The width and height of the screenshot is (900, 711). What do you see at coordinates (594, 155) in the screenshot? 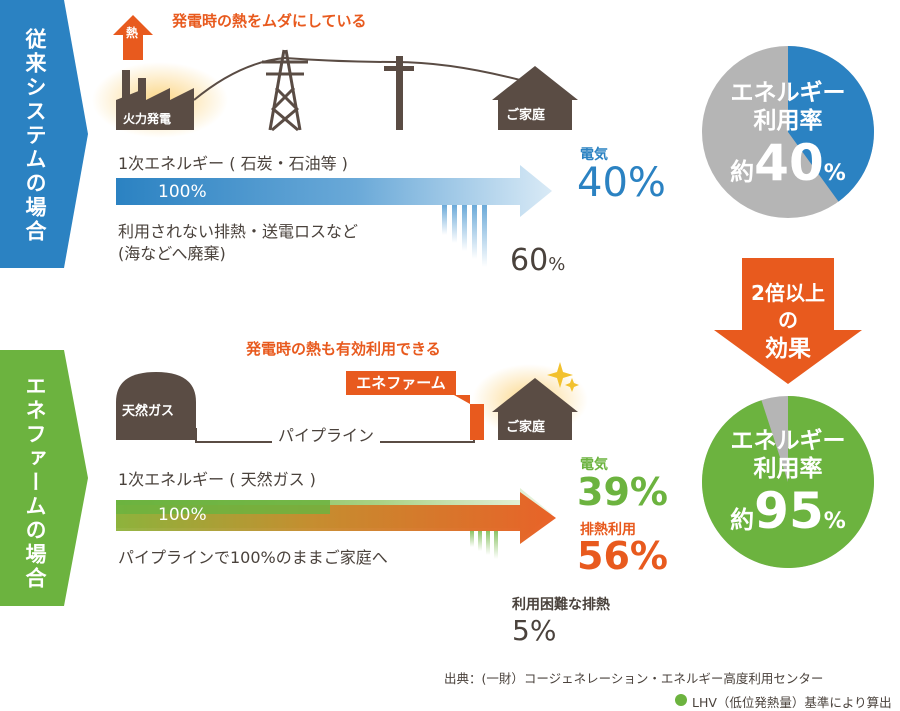
I see `conv-elec-label: 電気` at bounding box center [594, 155].